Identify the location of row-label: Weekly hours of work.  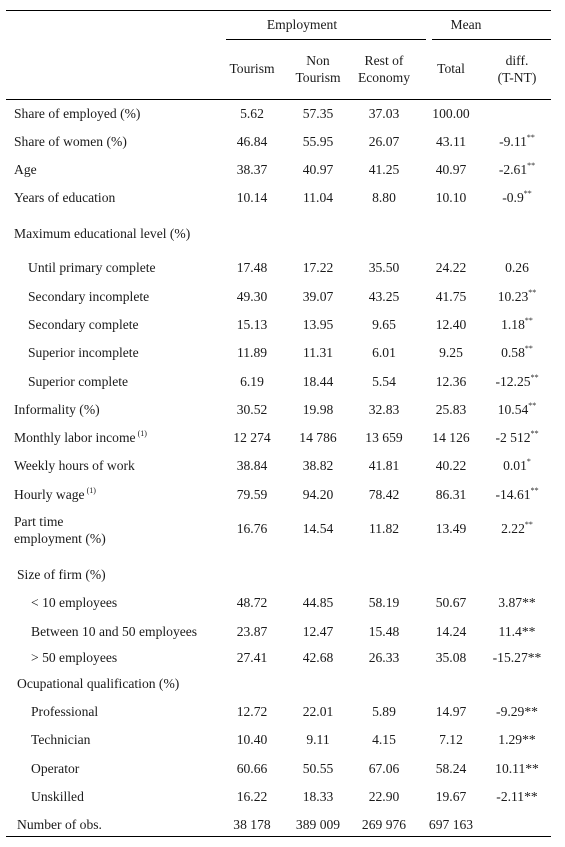
(74, 465).